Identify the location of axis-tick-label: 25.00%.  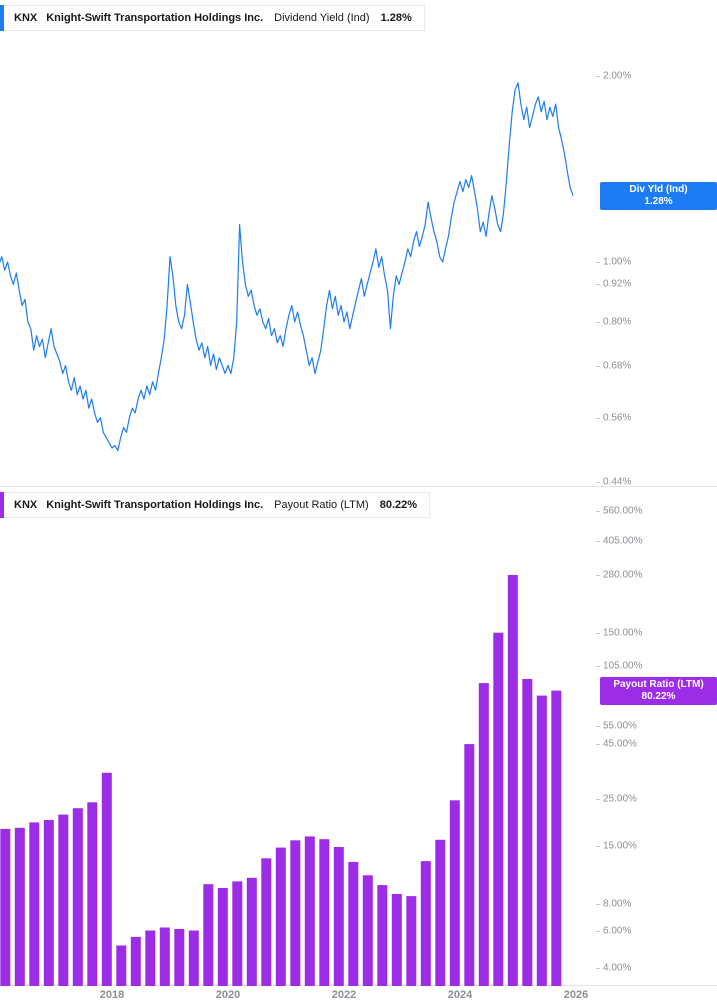
(620, 798).